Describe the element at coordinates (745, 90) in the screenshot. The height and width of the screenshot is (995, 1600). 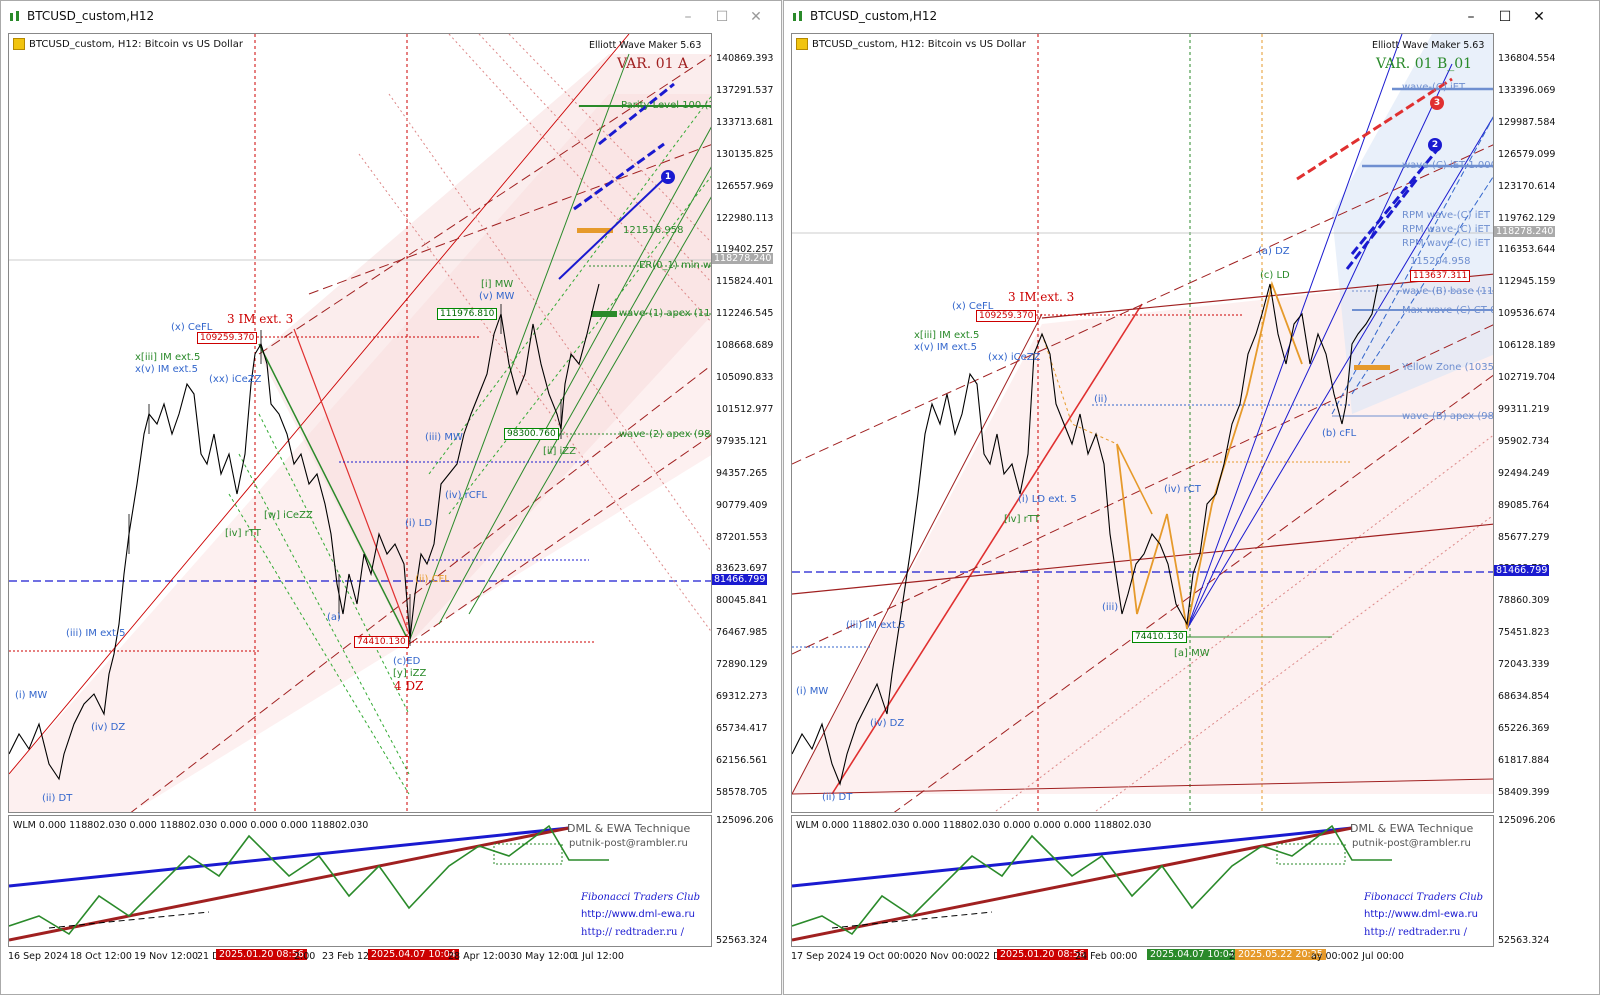
I see `price-label: 137291.537` at that location.